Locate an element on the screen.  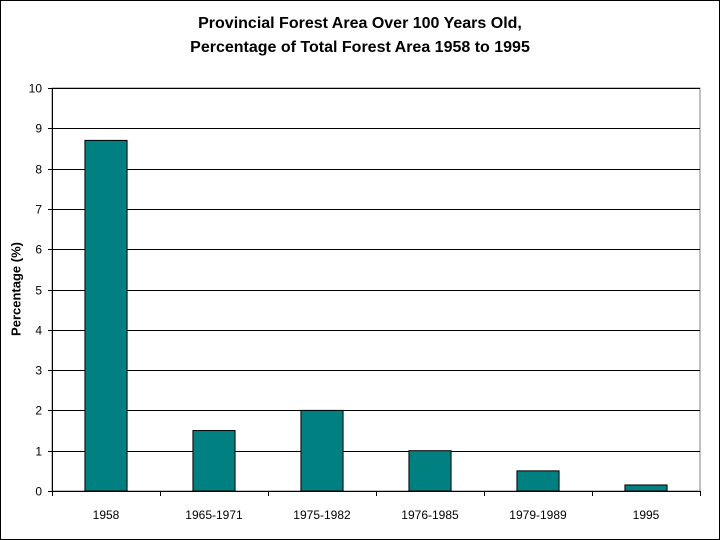
x-tick-label-1979-1989: 1979-1989 is located at coordinates (538, 515).